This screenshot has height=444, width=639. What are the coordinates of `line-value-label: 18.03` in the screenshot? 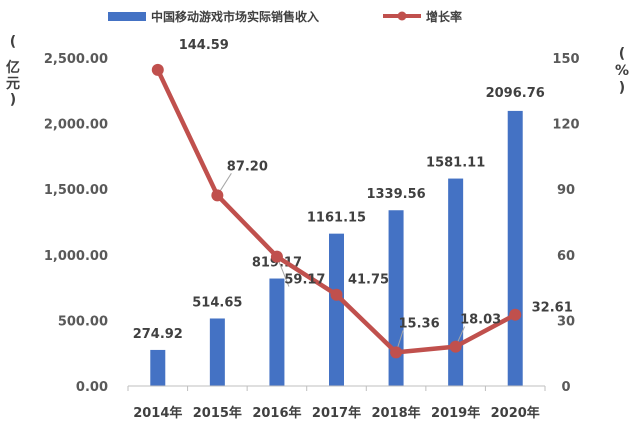 It's located at (480, 320).